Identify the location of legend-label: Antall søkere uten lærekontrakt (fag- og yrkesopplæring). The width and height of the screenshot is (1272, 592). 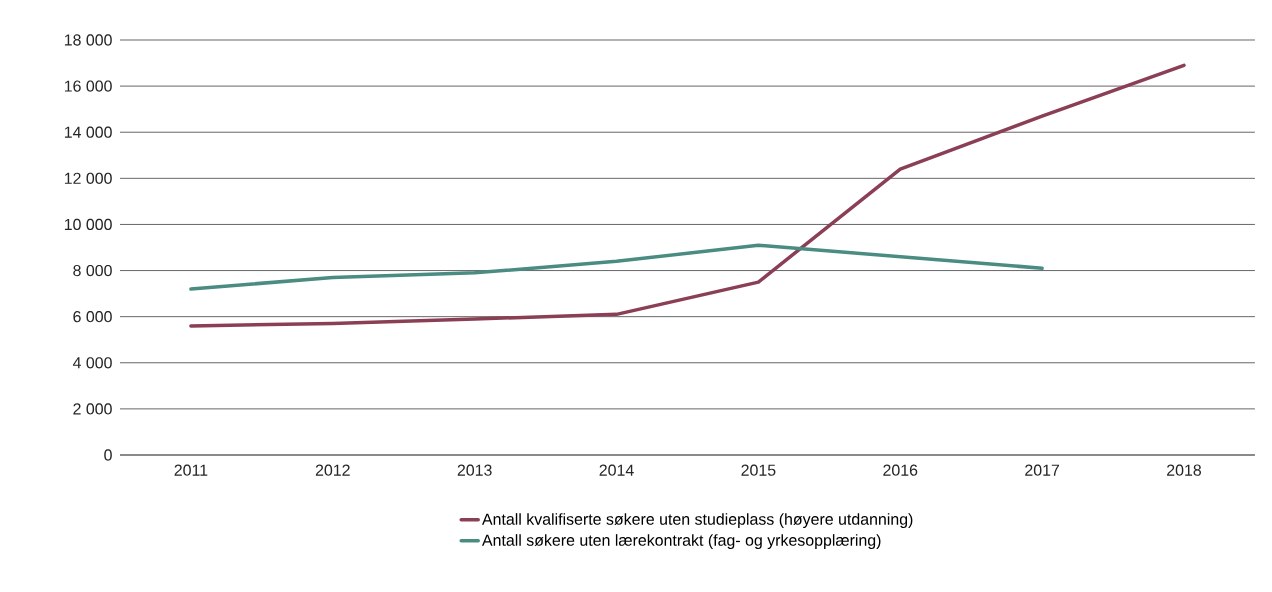
(681, 542).